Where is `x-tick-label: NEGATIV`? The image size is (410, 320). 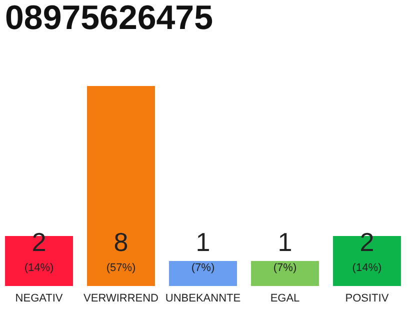
x-tick-label: NEGATIV is located at coordinates (39, 298).